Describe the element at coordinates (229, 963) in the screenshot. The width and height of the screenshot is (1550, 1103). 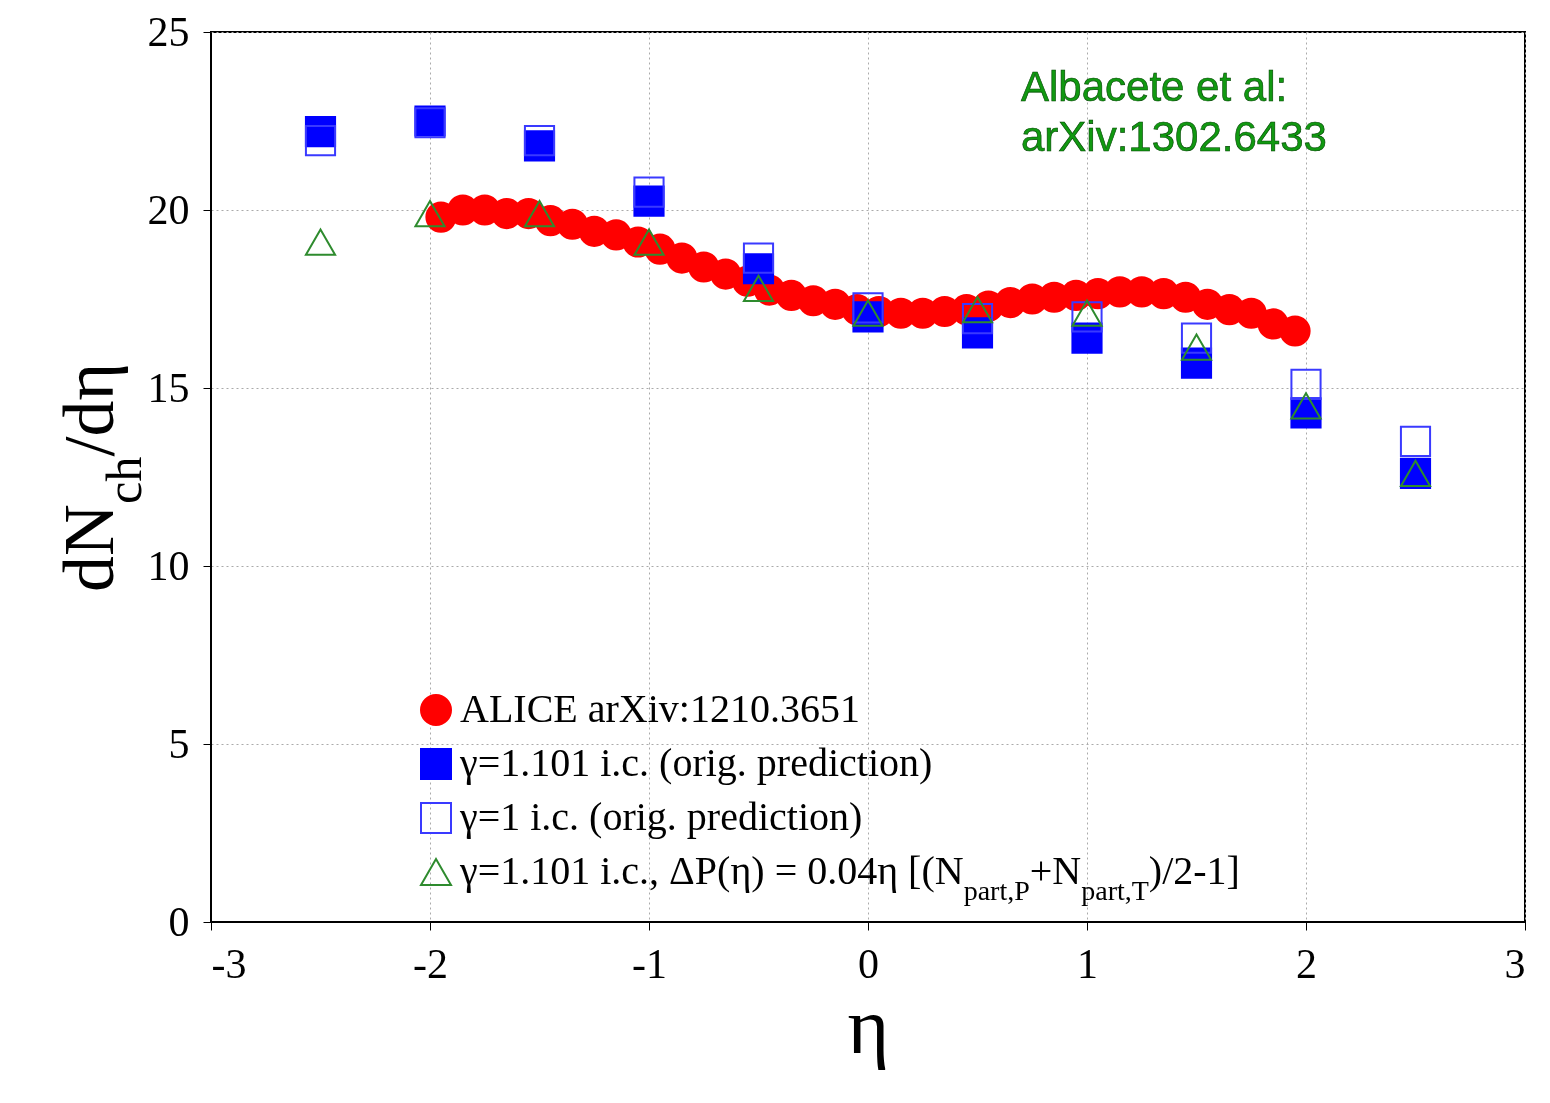
I see `x-tick-label: -3` at that location.